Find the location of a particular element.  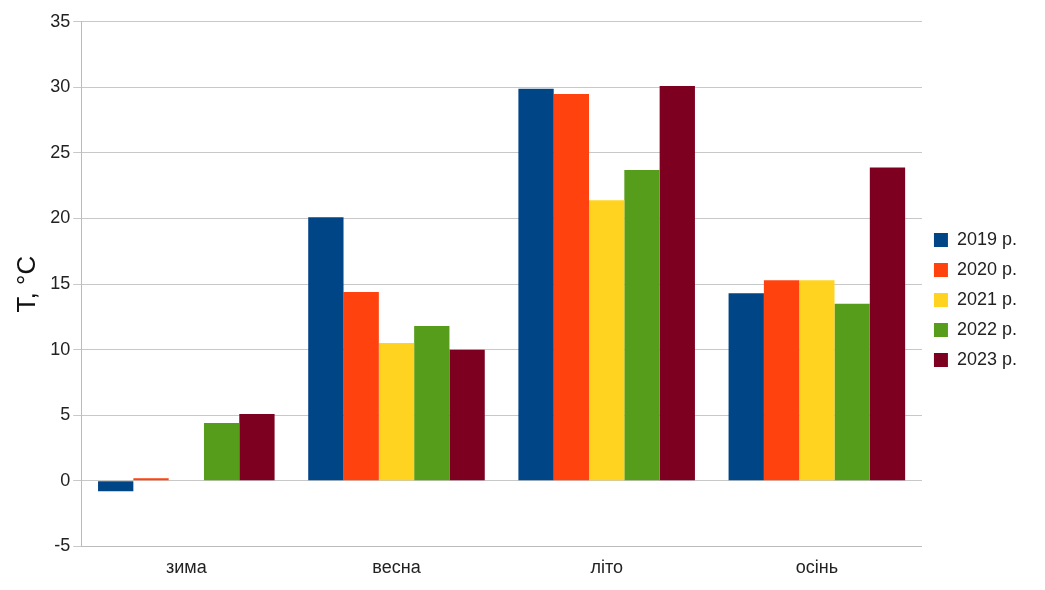

y-tick-label: -5 is located at coordinates (62, 545).